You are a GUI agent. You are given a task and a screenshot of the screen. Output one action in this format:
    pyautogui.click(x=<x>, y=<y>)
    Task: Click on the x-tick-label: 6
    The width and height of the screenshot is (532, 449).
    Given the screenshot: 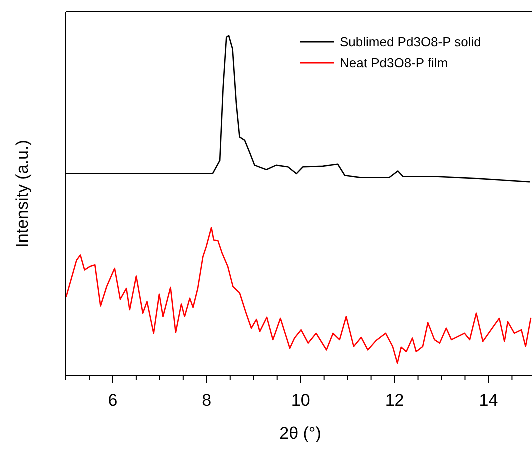 What is the action you would take?
    pyautogui.click(x=113, y=400)
    